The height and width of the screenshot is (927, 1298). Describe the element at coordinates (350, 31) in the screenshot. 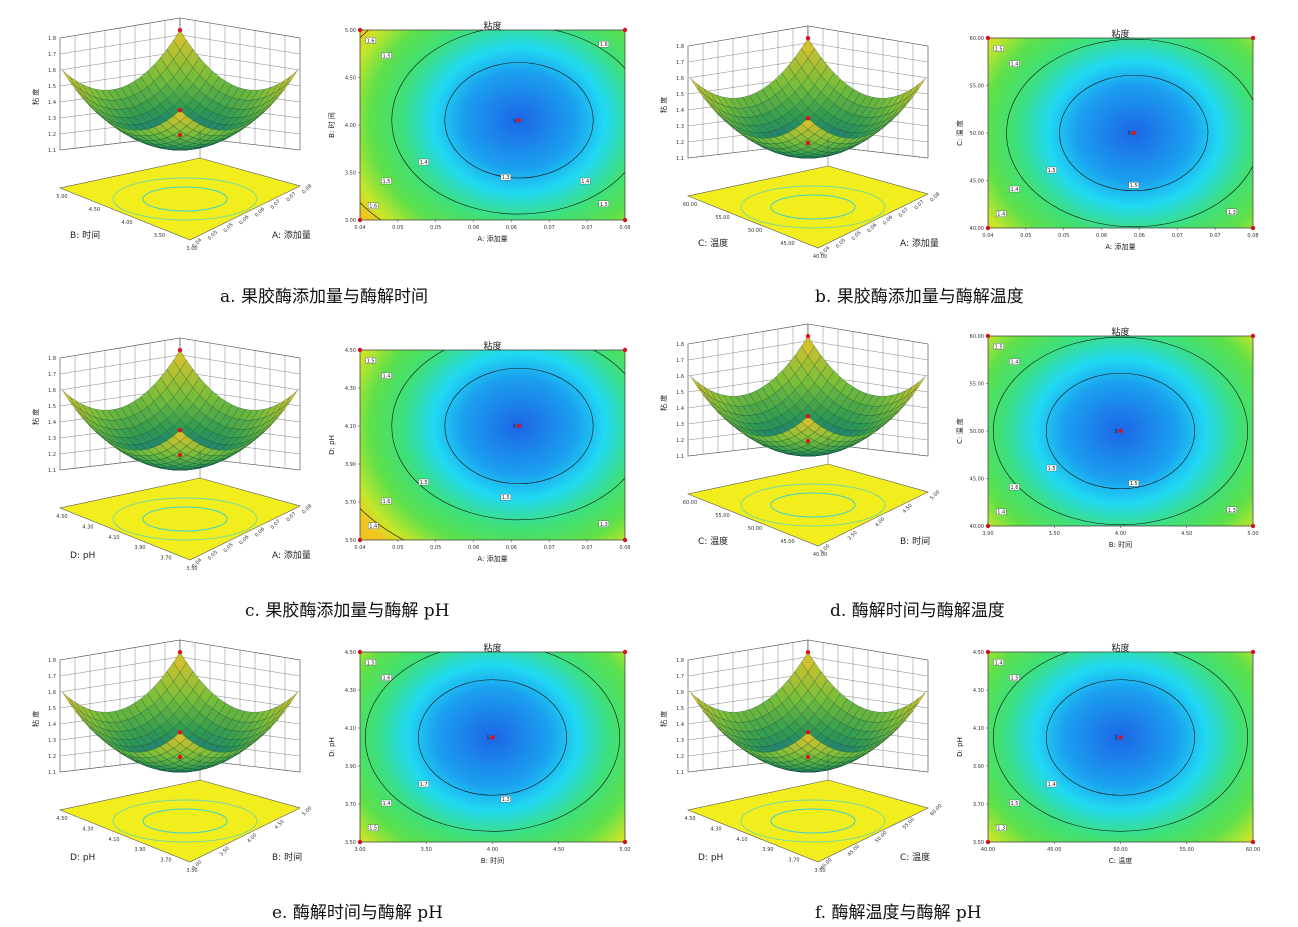

I see `contour-y-tick-label: 5.00` at that location.